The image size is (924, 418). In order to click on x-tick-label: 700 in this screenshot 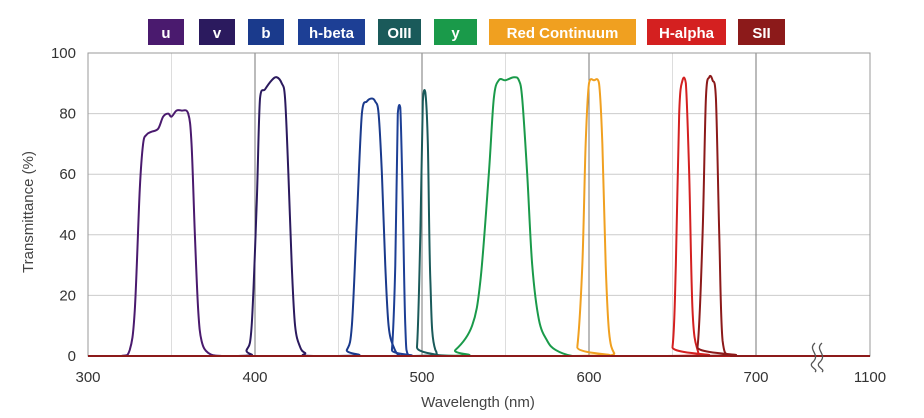, I will do `click(755, 377)`.